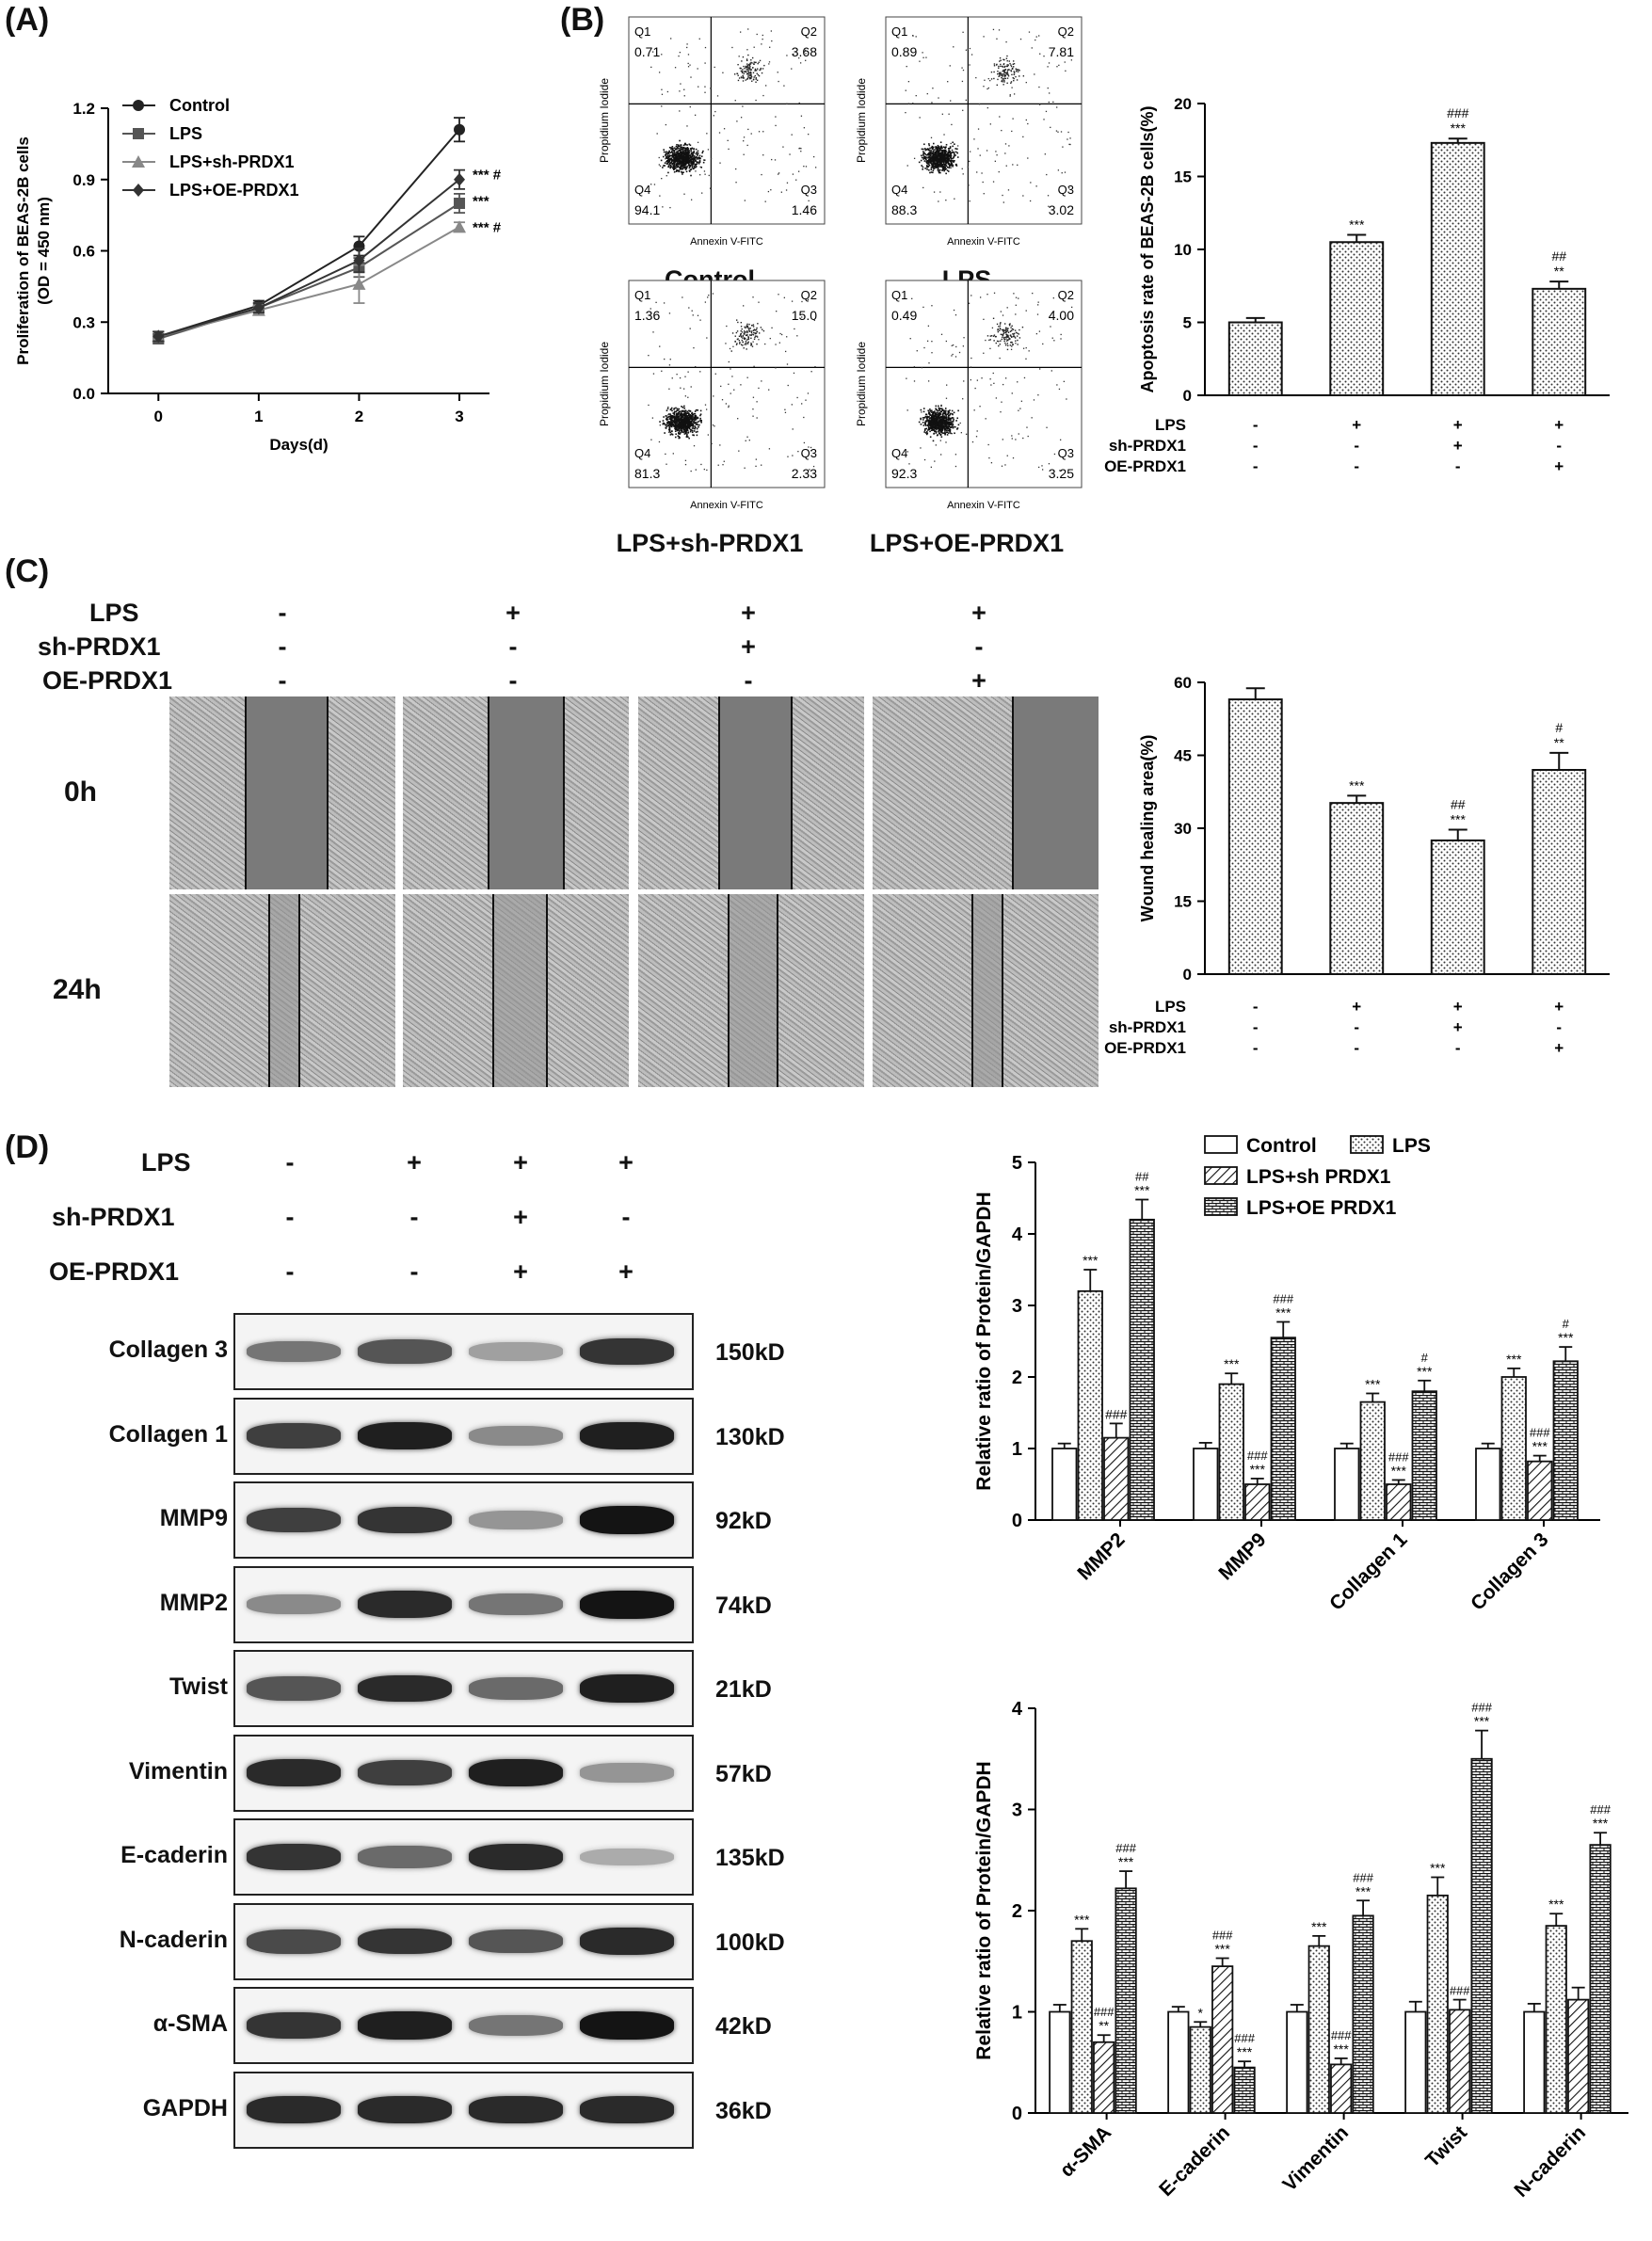  I want to click on condition-label: sh-PRDX1, so click(1147, 446).